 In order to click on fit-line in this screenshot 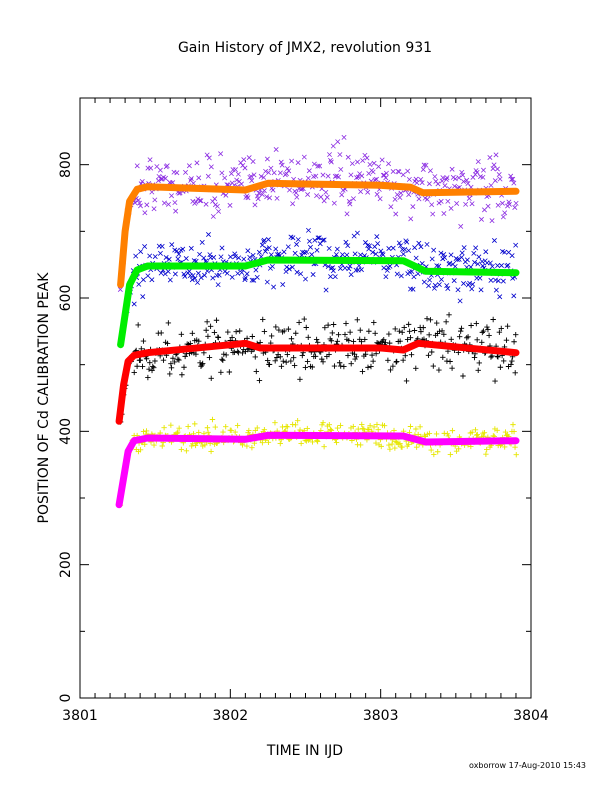, I will do `click(317, 382)`.